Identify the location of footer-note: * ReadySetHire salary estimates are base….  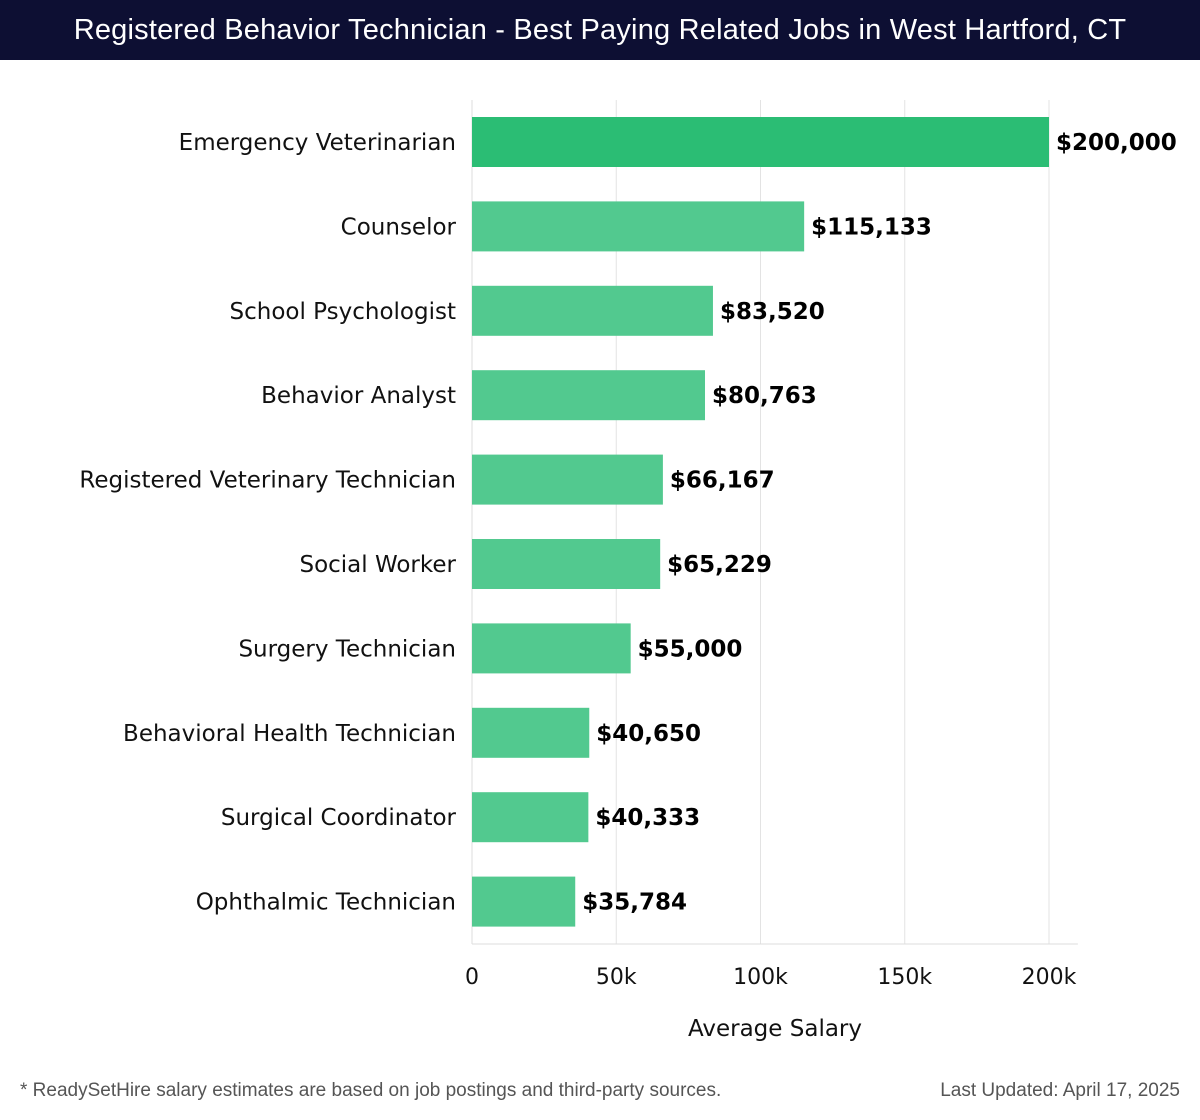
(371, 1090).